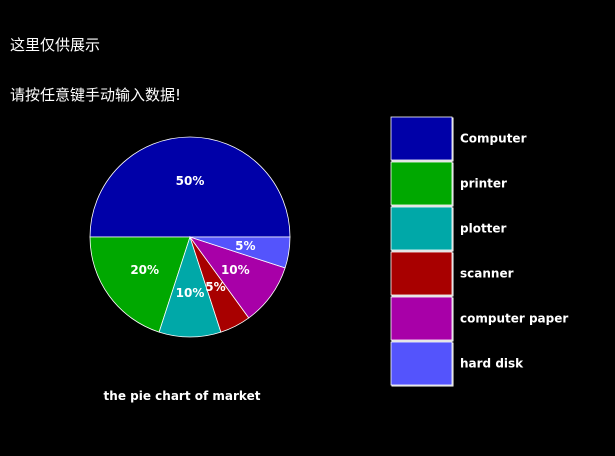 The image size is (615, 456). What do you see at coordinates (421, 183) in the screenshot?
I see `legend-swatch-printer` at bounding box center [421, 183].